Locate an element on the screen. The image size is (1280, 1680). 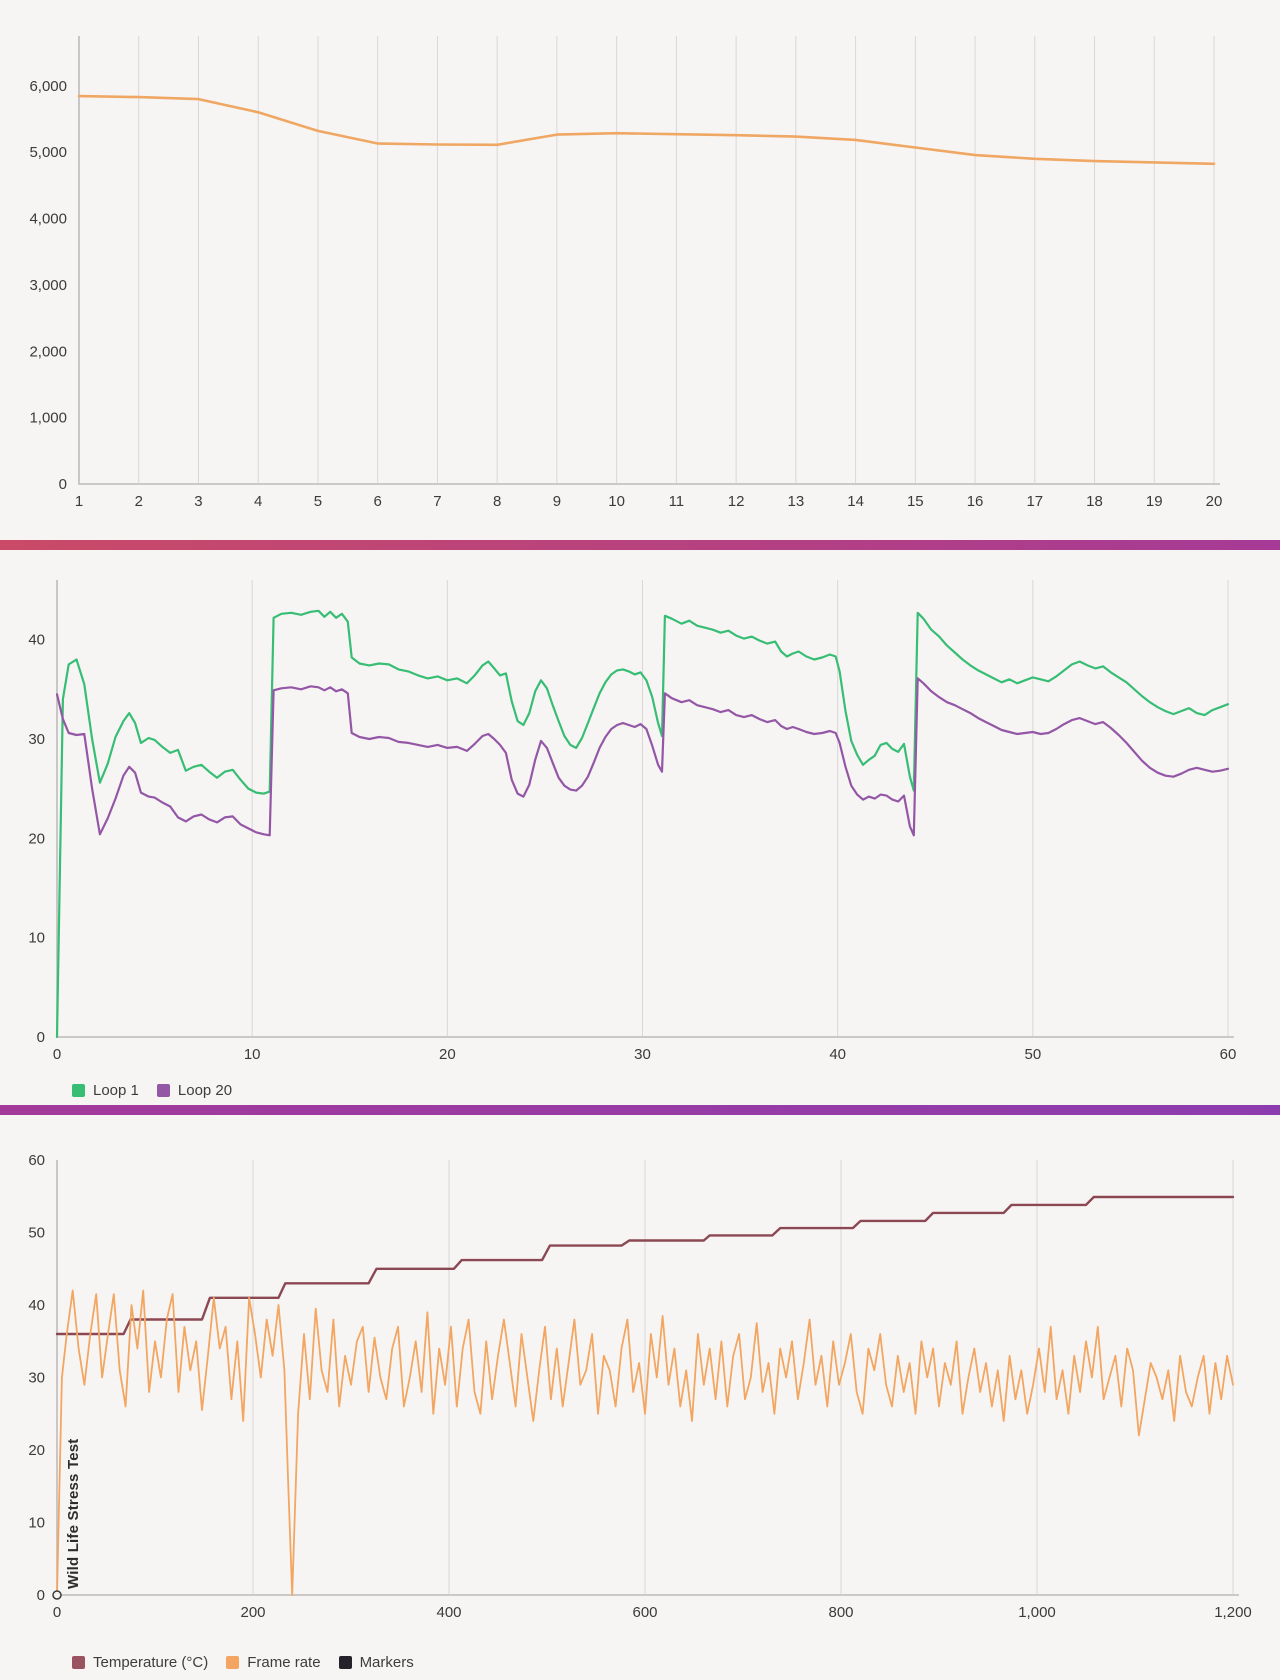
legend-label: Loop 20 is located at coordinates (205, 1090).